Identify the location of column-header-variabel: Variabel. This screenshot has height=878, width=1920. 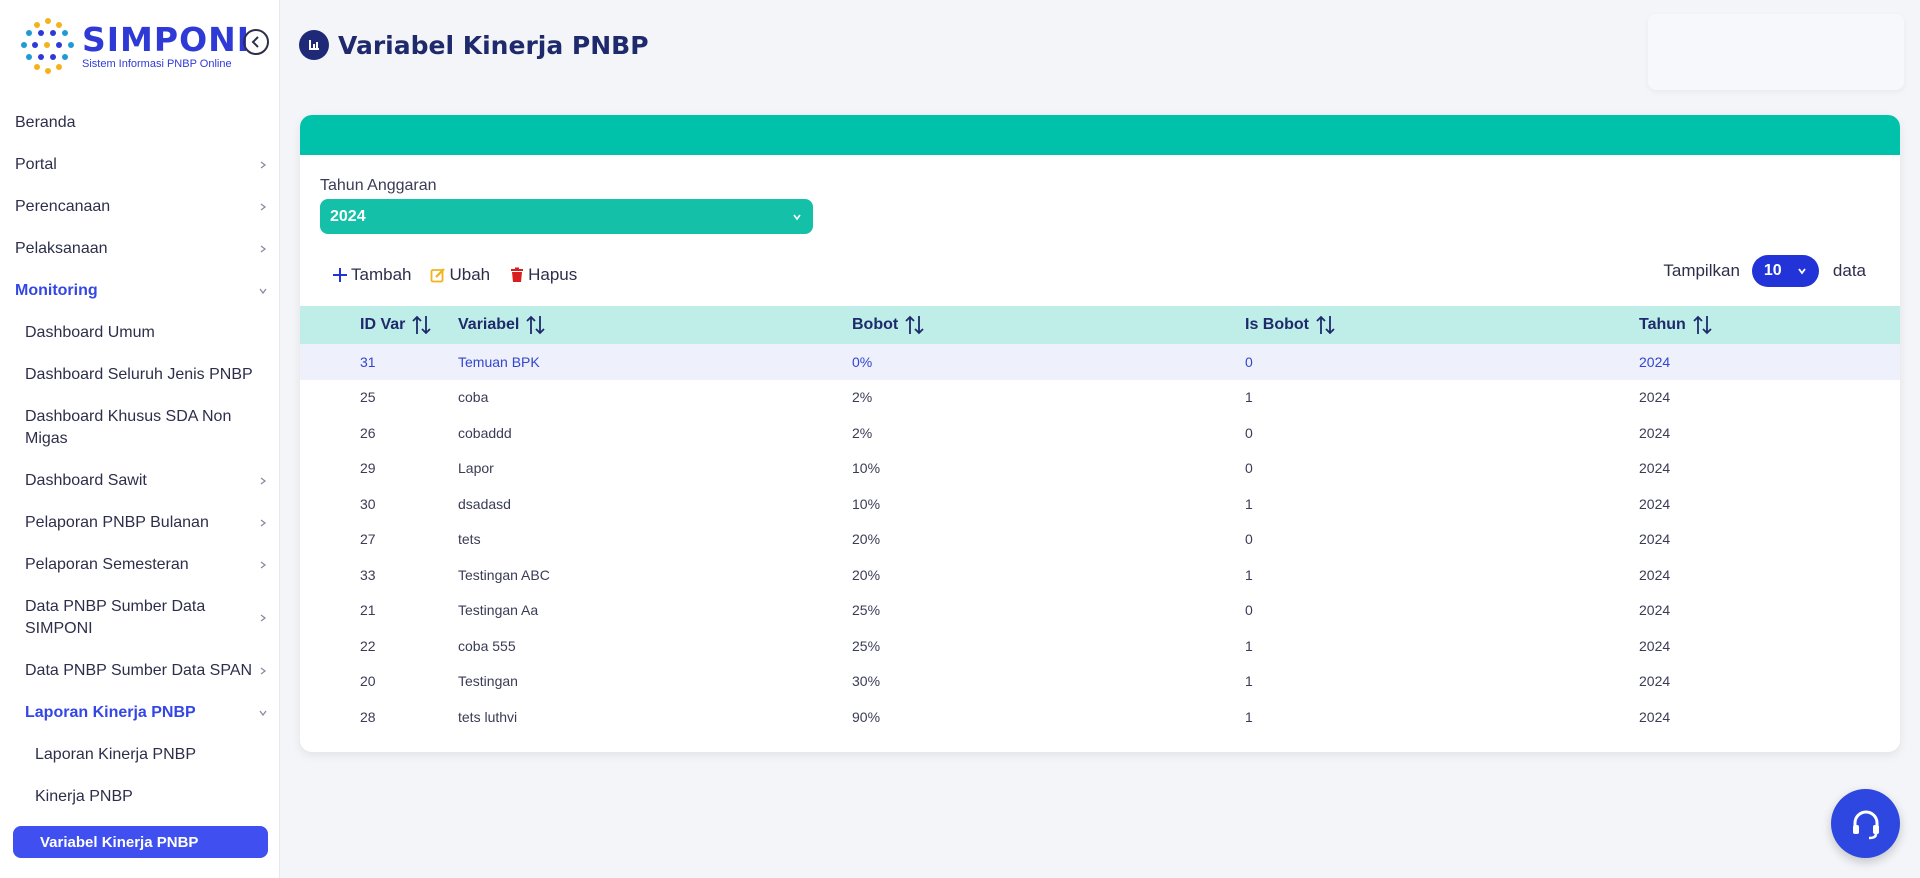
(655, 325).